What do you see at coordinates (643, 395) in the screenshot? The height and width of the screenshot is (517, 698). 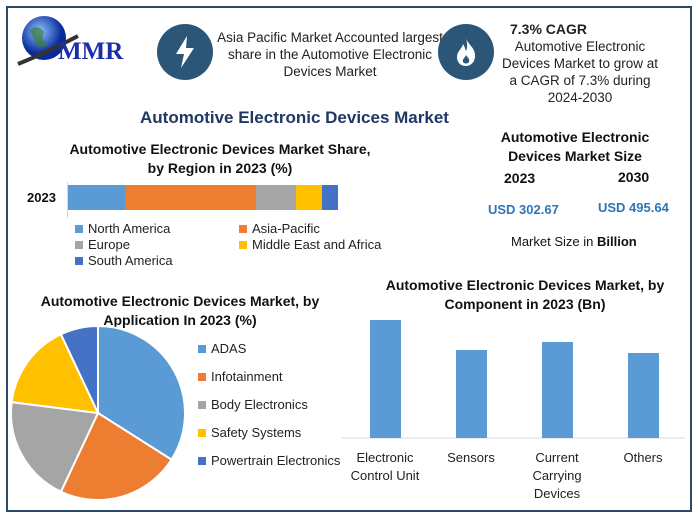 I see `bar-others` at bounding box center [643, 395].